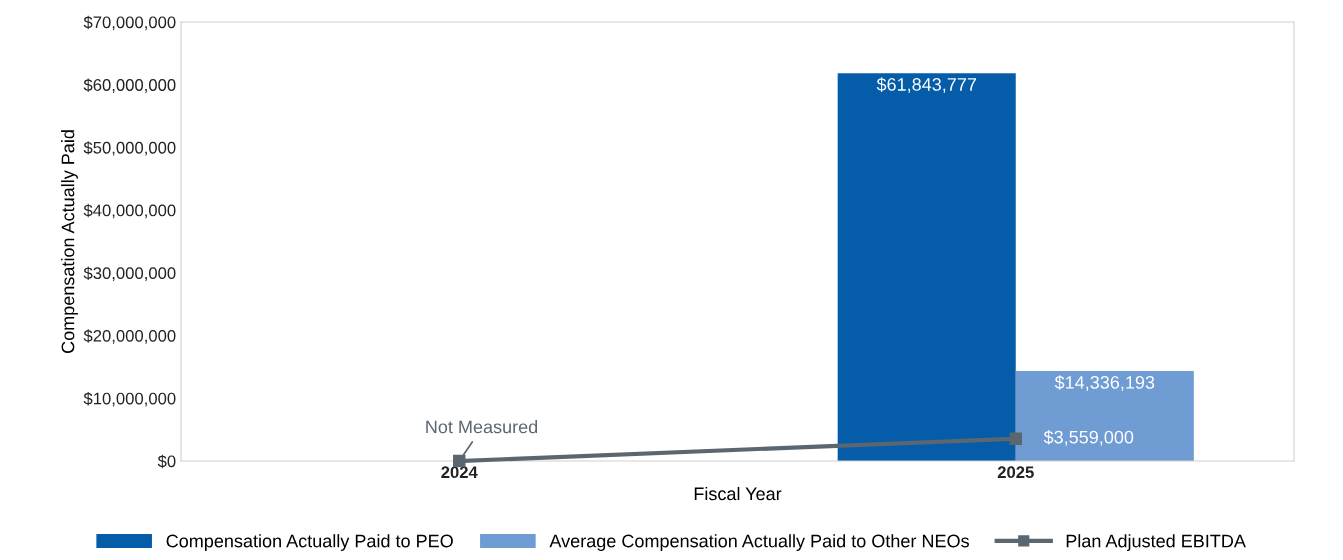 Image resolution: width=1343 pixels, height=560 pixels. I want to click on y-tick-label: $30,000,000, so click(129, 274).